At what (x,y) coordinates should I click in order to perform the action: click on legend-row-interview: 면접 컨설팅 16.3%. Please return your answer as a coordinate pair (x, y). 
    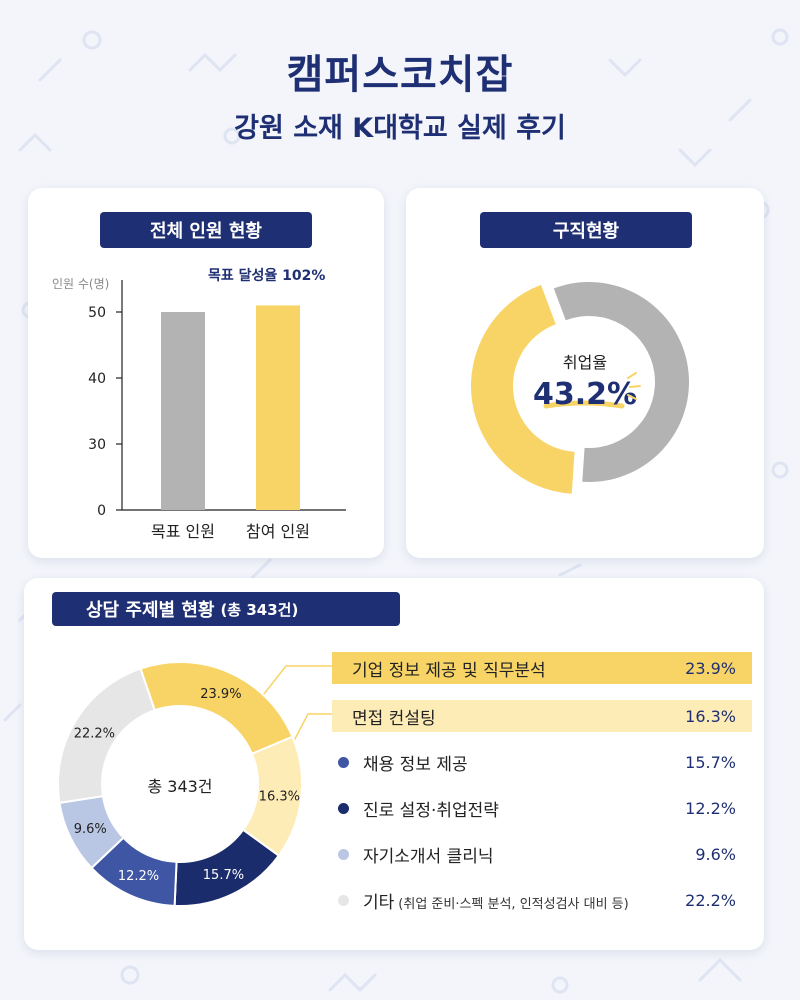
    Looking at the image, I should click on (542, 716).